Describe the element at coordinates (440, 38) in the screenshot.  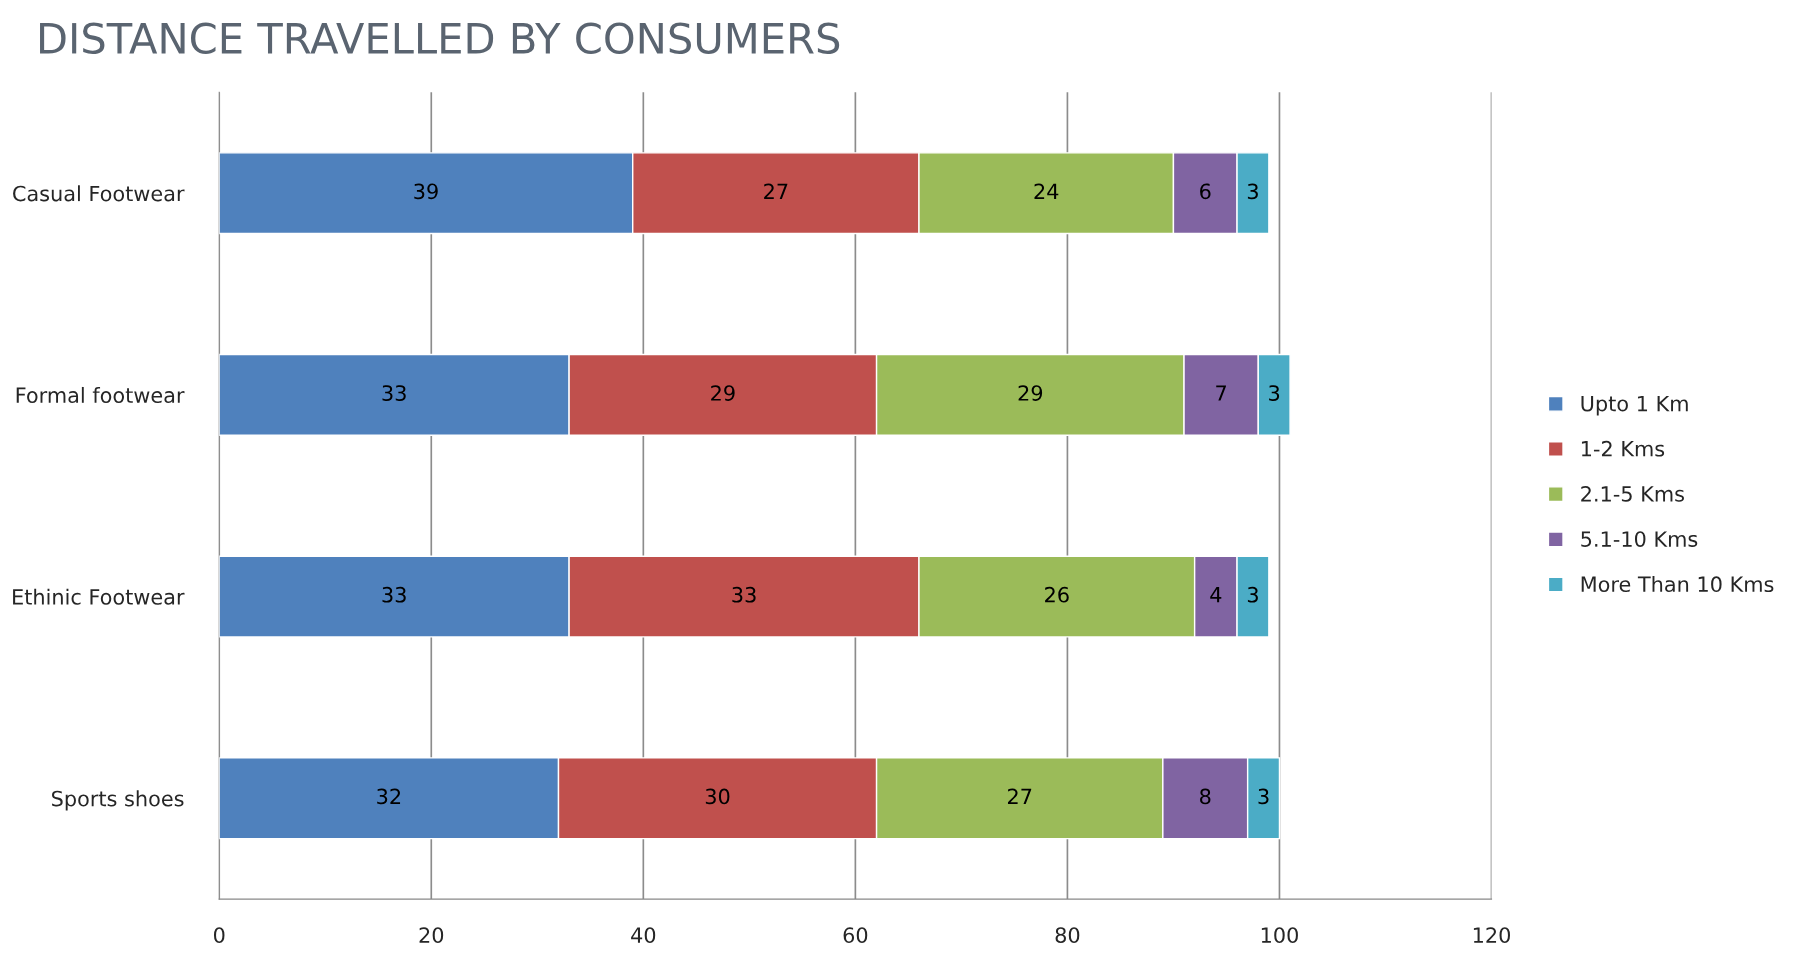
I see `chart-title: DISTANCE TRAVELLED BY CONSUMERS` at that location.